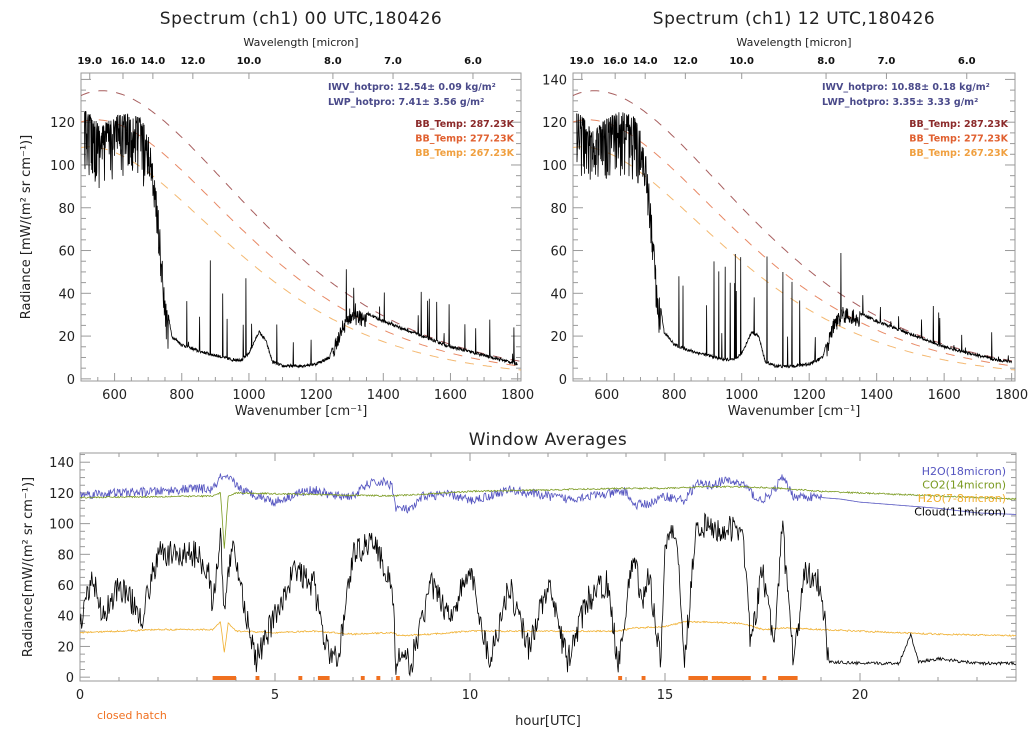  I want to click on x-axis-label: hour[UTC], so click(548, 721).